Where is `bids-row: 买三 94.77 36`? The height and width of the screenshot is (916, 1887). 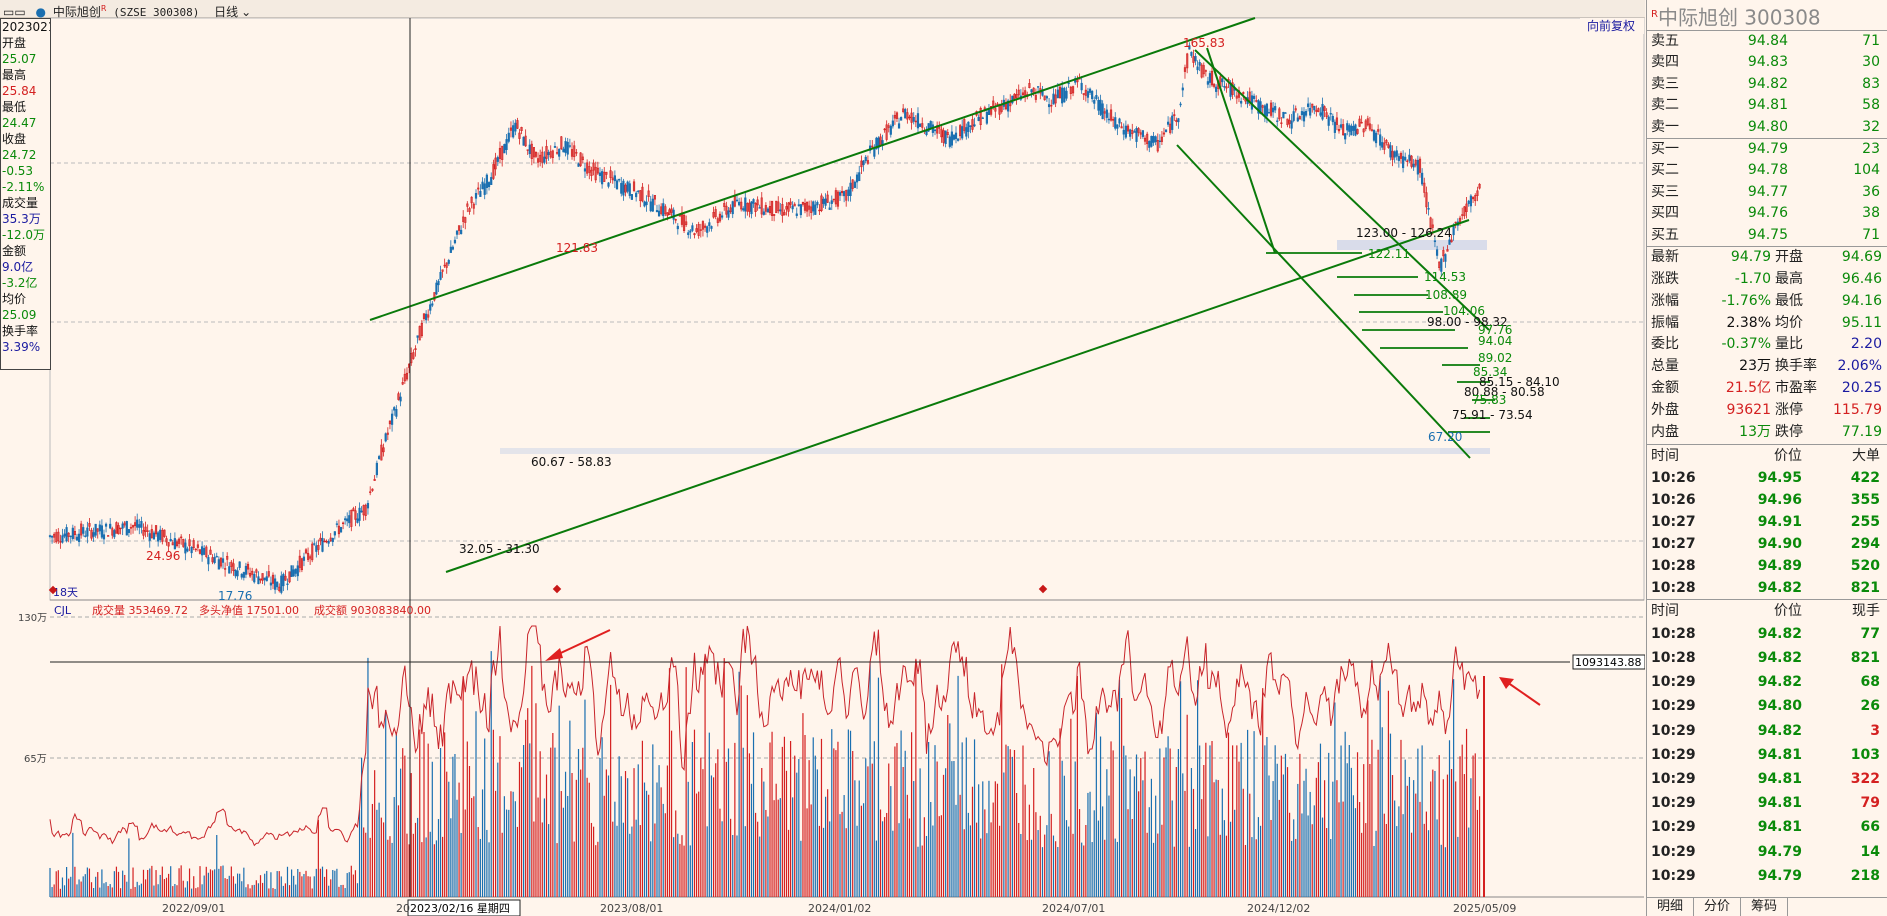 bids-row: 买三 94.77 36 is located at coordinates (1767, 192).